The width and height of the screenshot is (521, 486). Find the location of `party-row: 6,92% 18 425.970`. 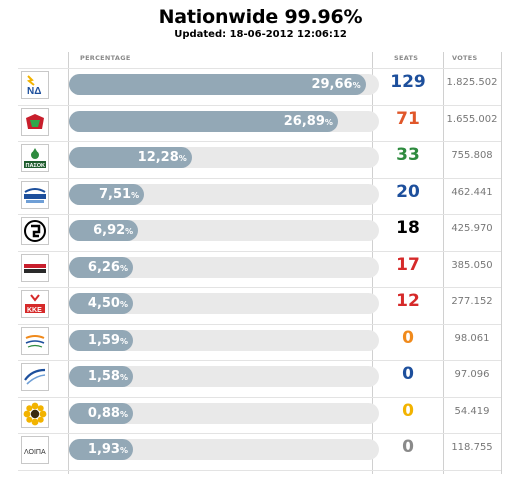

party-row: 6,92% 18 425.970 is located at coordinates (259, 232).